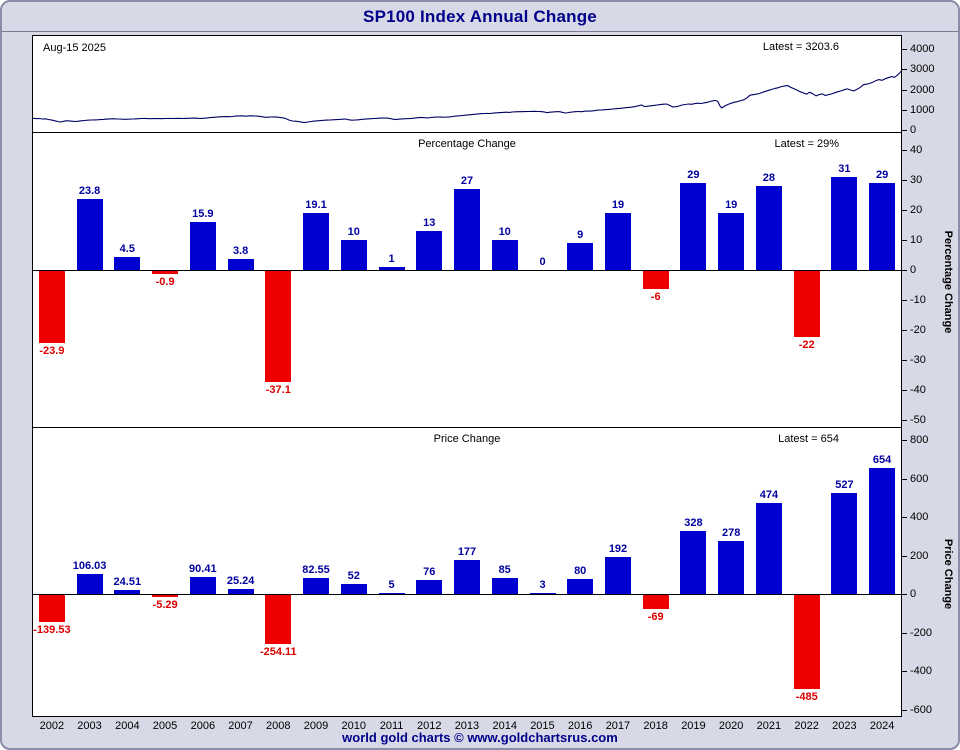 Image resolution: width=960 pixels, height=750 pixels. Describe the element at coordinates (919, 517) in the screenshot. I see `y-tick-label: 400` at that location.